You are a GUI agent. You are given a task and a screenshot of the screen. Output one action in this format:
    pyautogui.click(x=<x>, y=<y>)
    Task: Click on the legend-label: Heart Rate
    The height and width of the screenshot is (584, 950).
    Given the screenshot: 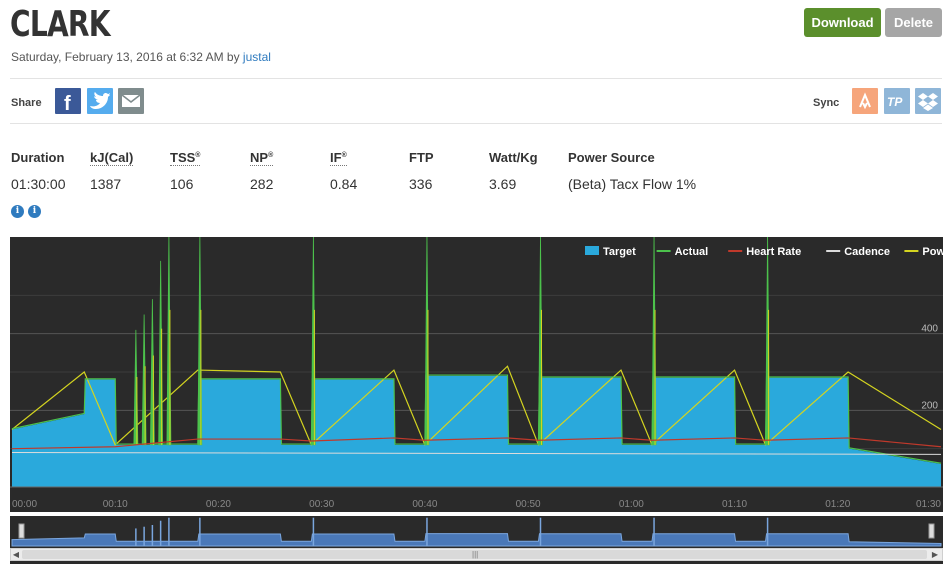 What is the action you would take?
    pyautogui.click(x=773, y=252)
    